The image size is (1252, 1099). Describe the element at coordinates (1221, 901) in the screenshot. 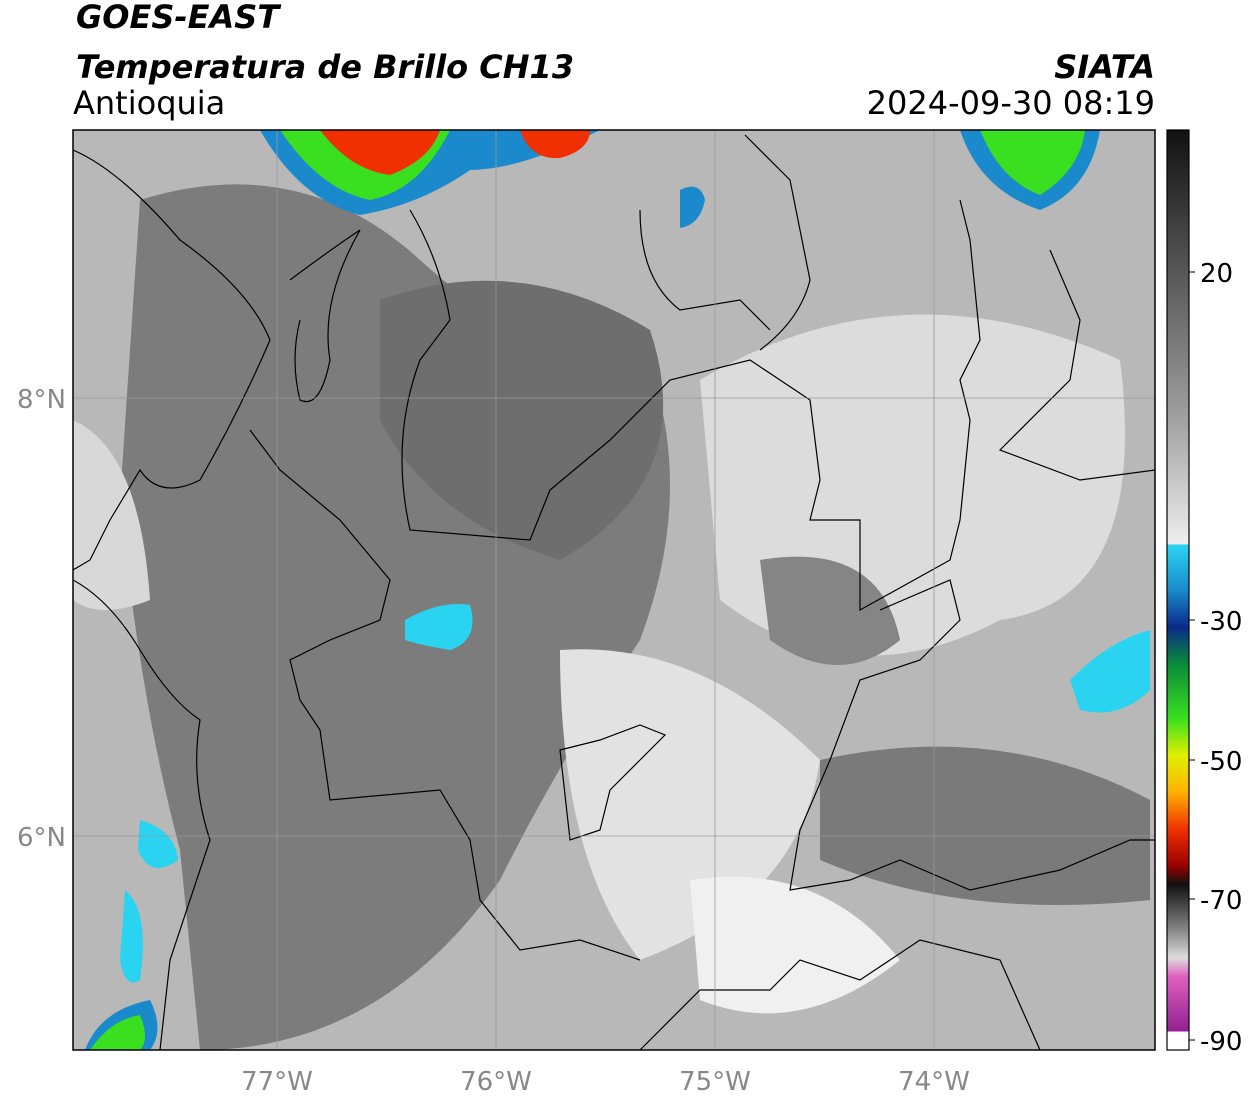

I see `colorbar-label: -70` at that location.